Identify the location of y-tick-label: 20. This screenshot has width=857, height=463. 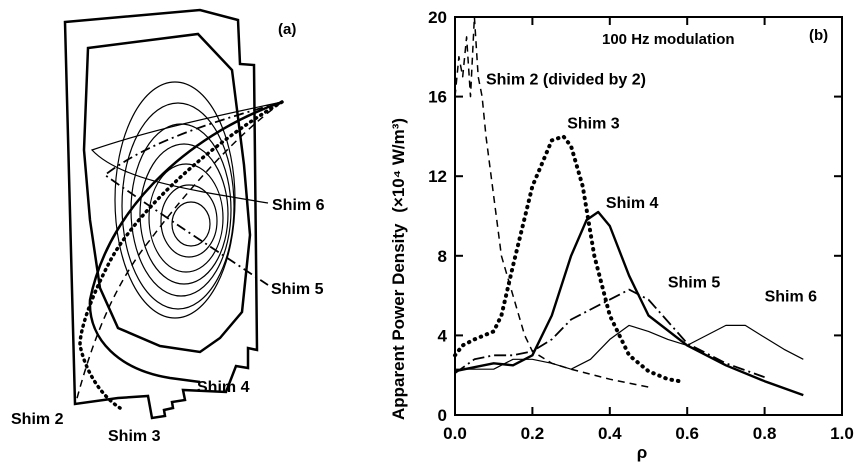
(437, 17).